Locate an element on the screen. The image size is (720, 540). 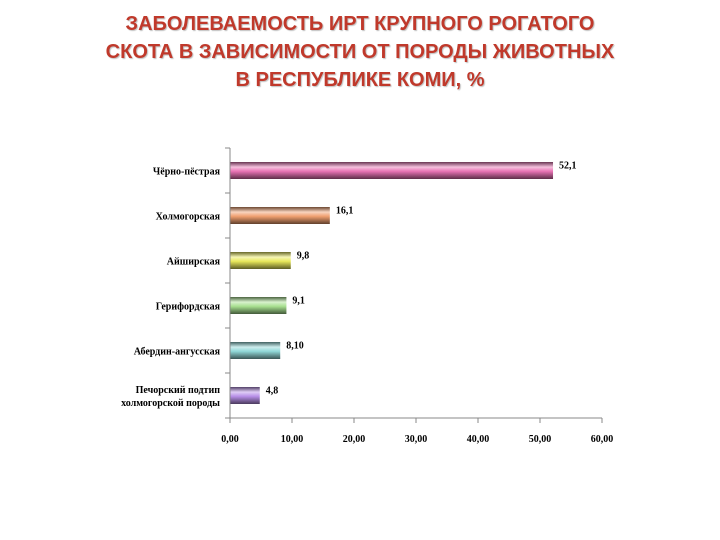
x-tick-label-0: 0,00 is located at coordinates (230, 439).